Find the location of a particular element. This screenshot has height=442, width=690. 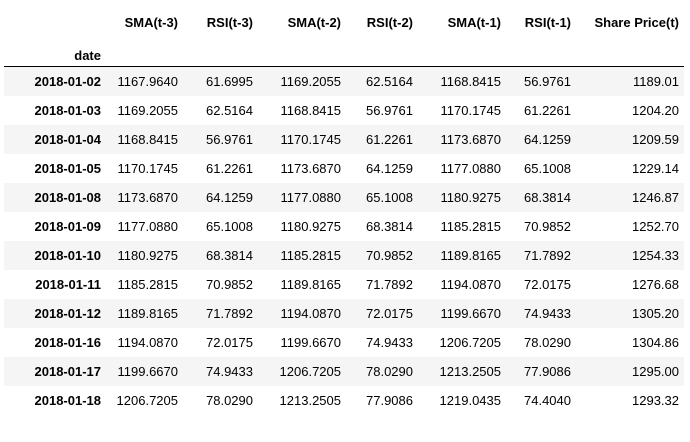

index-name-label: date is located at coordinates (87, 55).